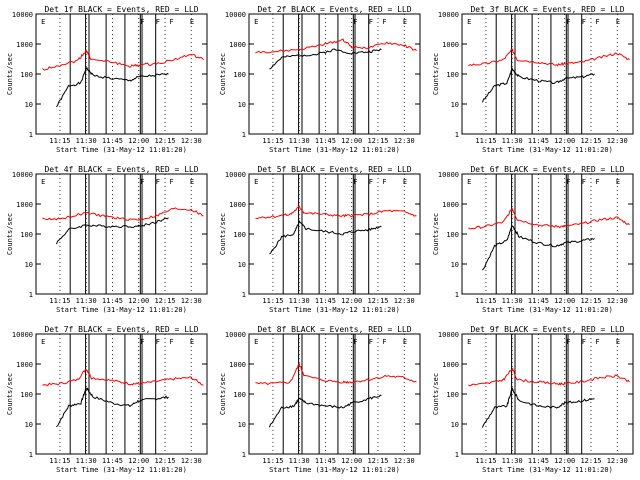 The height and width of the screenshot is (480, 640). I want to click on chart-title: Det 9f BLACK = Events, RED = LLD, so click(547, 329).